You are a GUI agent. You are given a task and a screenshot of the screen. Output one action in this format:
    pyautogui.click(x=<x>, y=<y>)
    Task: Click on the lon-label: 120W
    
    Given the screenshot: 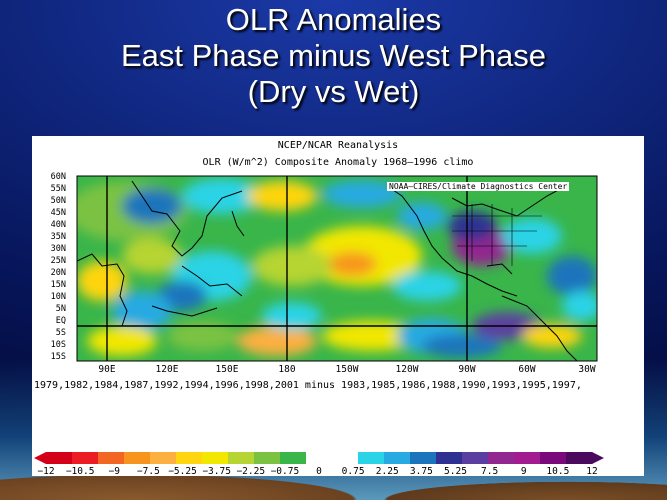 What is the action you would take?
    pyautogui.click(x=407, y=369)
    